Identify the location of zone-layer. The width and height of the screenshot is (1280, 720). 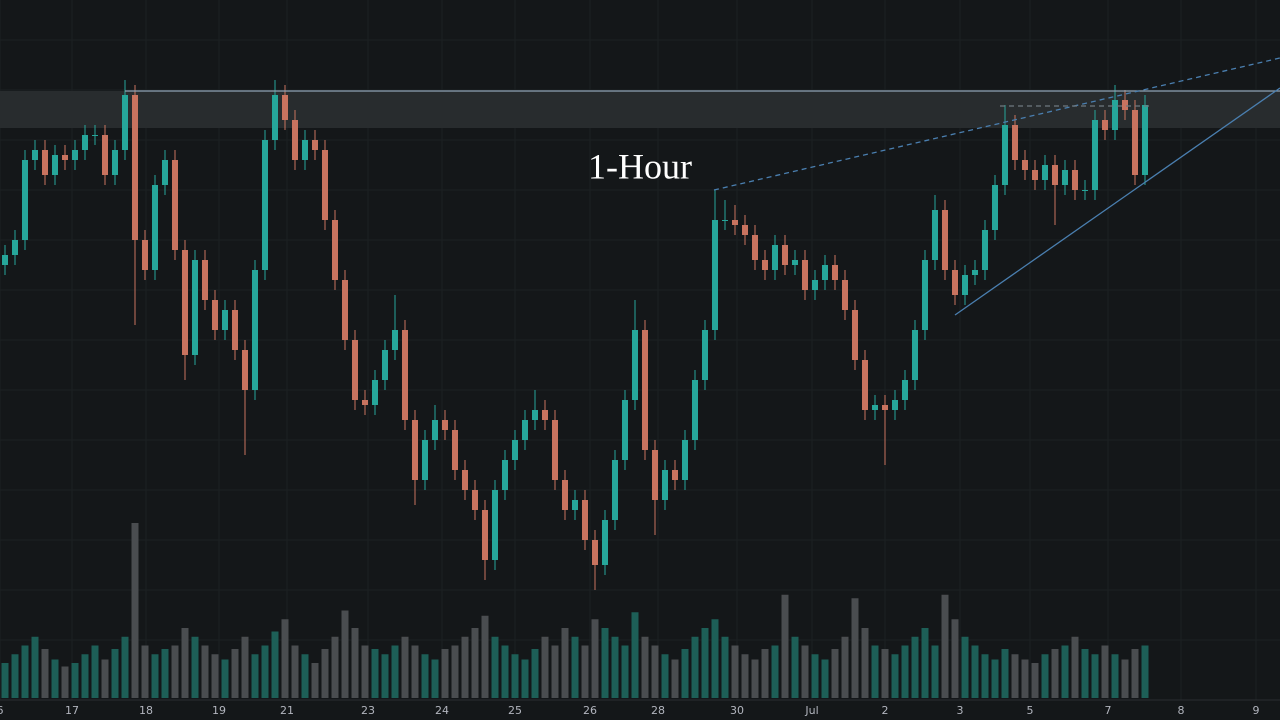
(640, 109).